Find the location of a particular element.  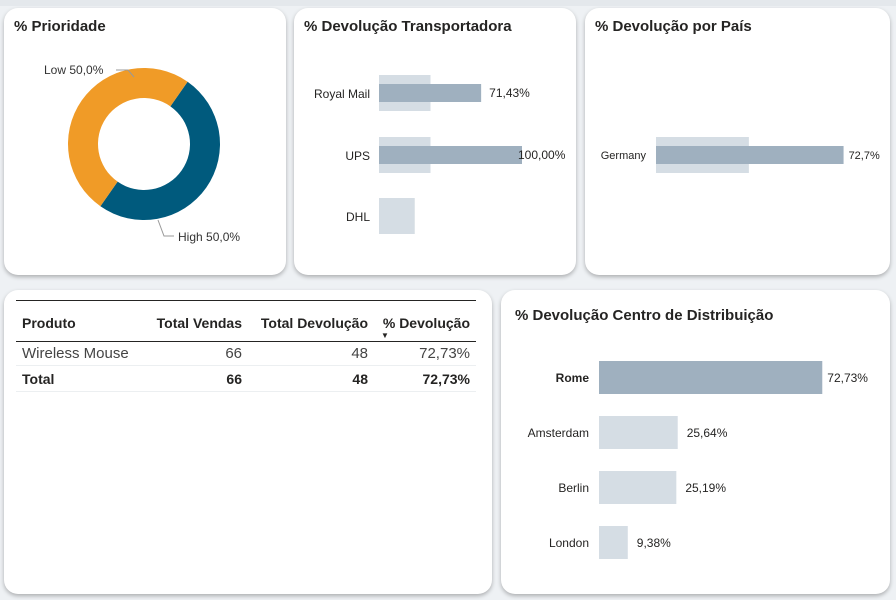

total-label: Total is located at coordinates (38, 378).